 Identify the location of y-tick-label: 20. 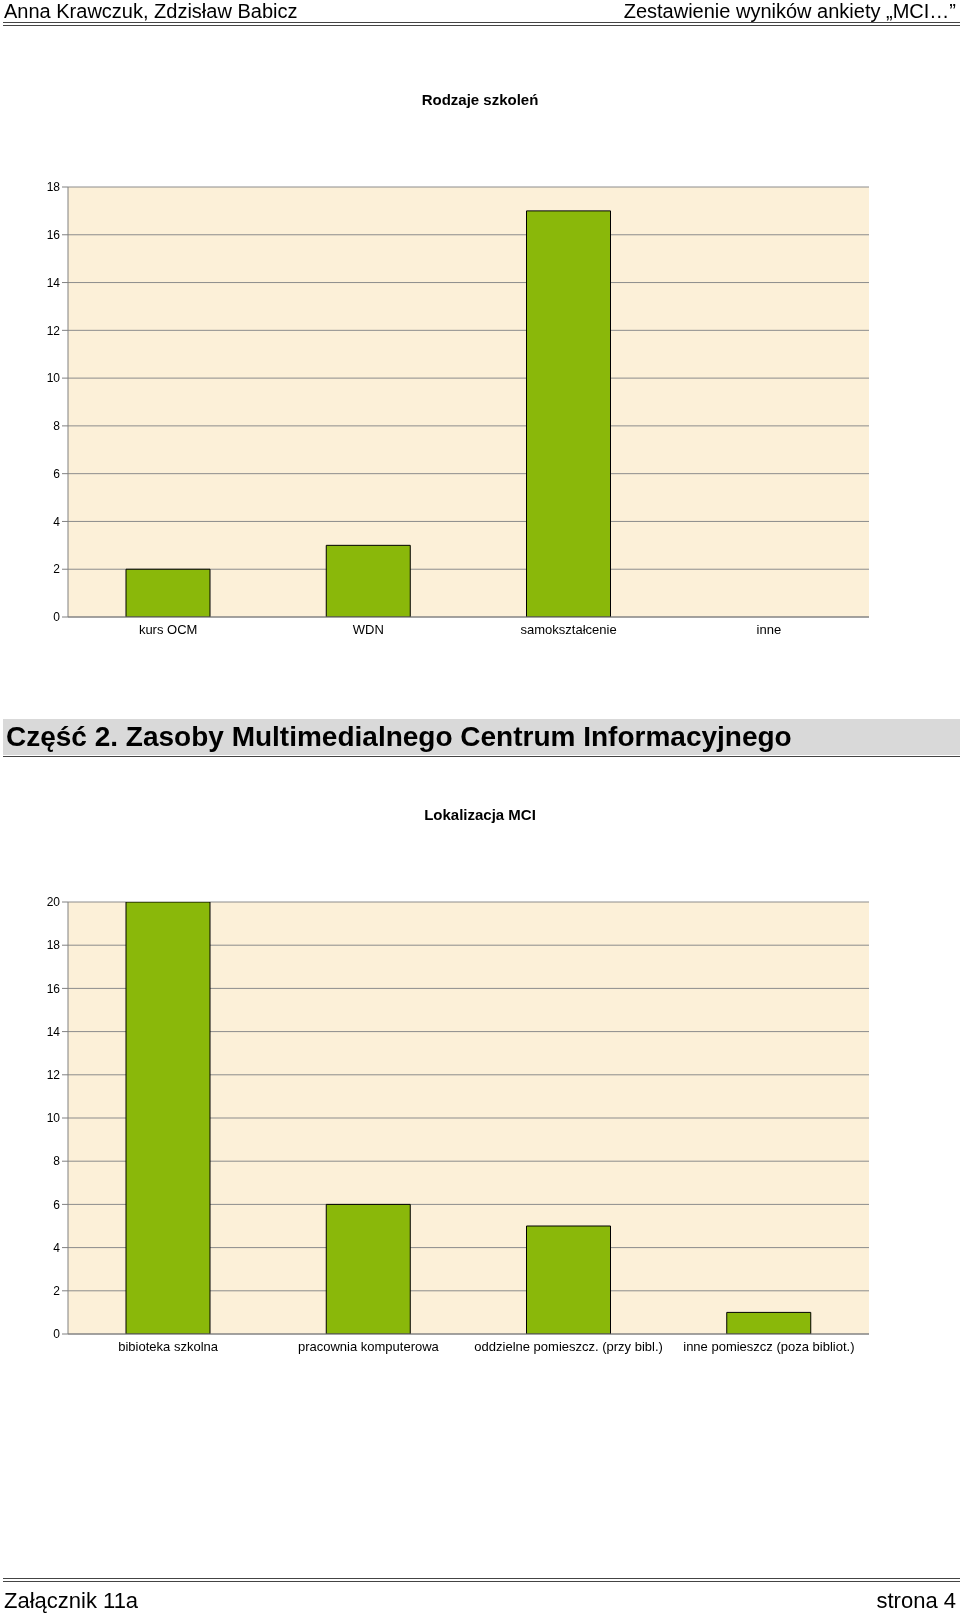
(53, 902).